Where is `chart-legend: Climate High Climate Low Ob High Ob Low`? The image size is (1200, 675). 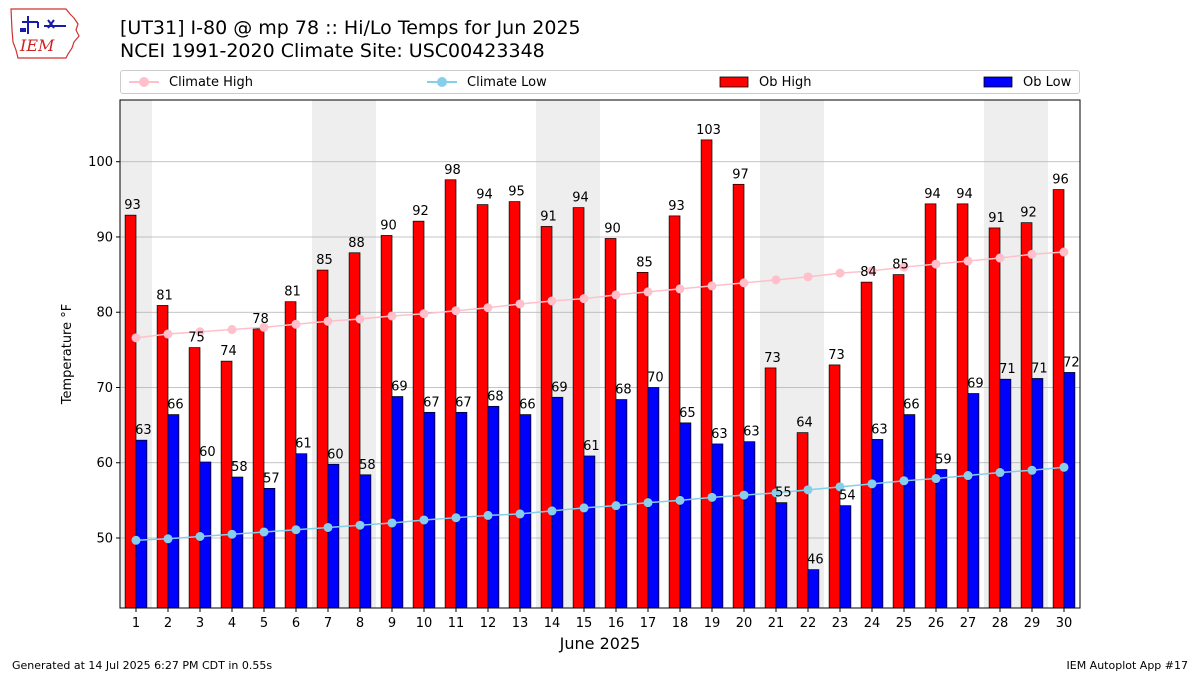
chart-legend: Climate High Climate Low Ob High Ob Low is located at coordinates (600, 82).